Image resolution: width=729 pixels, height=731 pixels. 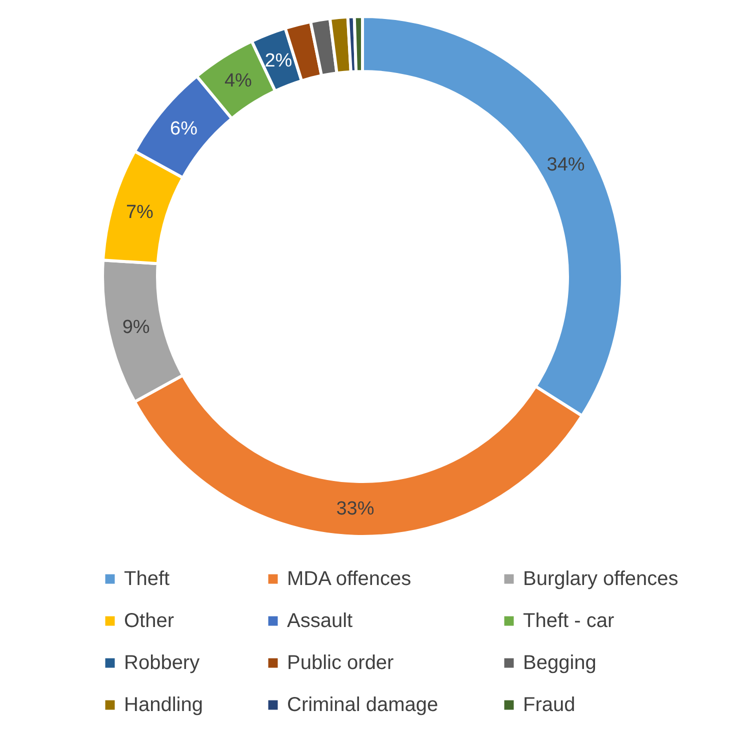 I want to click on legend-label: Criminal damage, so click(x=362, y=705).